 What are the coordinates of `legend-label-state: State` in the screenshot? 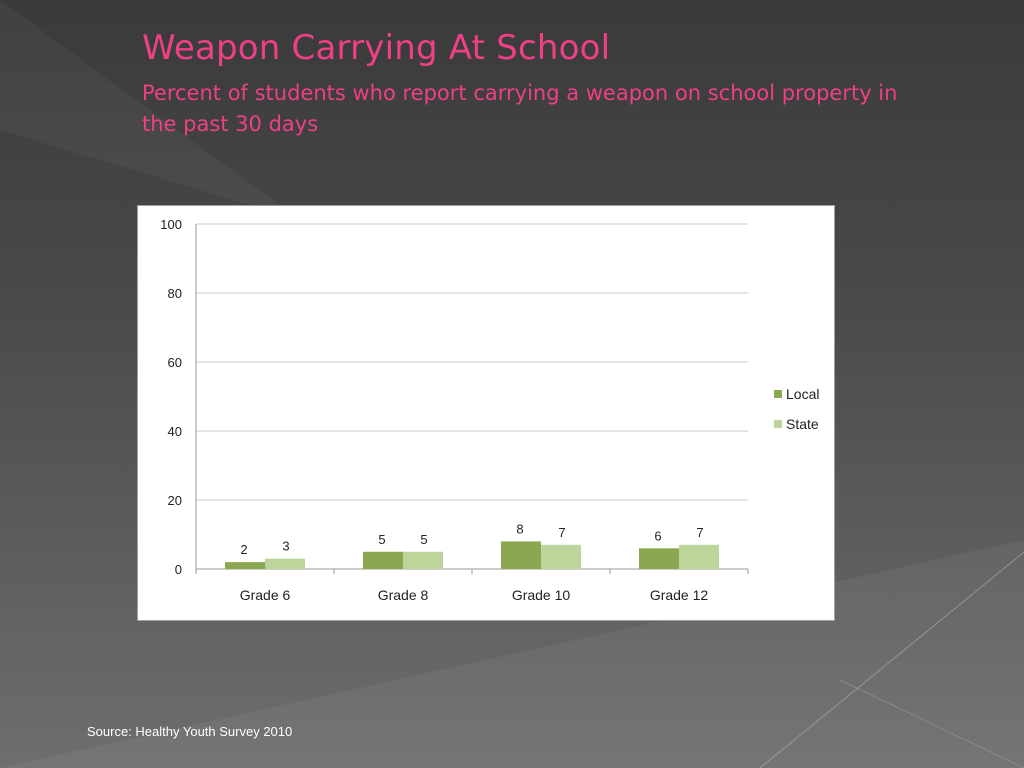 It's located at (802, 424).